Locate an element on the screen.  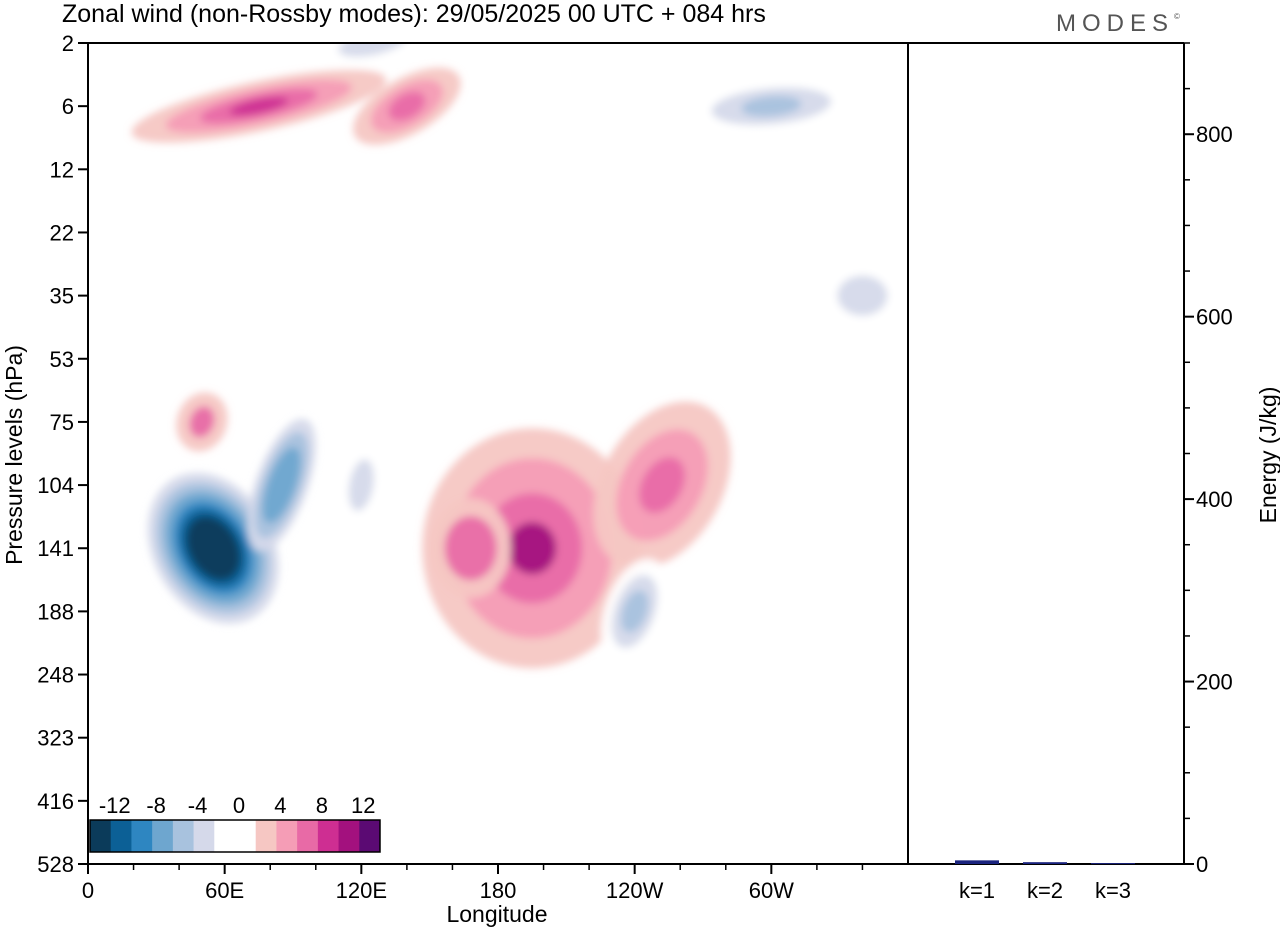
energy-tick-label: 200 is located at coordinates (1214, 682).